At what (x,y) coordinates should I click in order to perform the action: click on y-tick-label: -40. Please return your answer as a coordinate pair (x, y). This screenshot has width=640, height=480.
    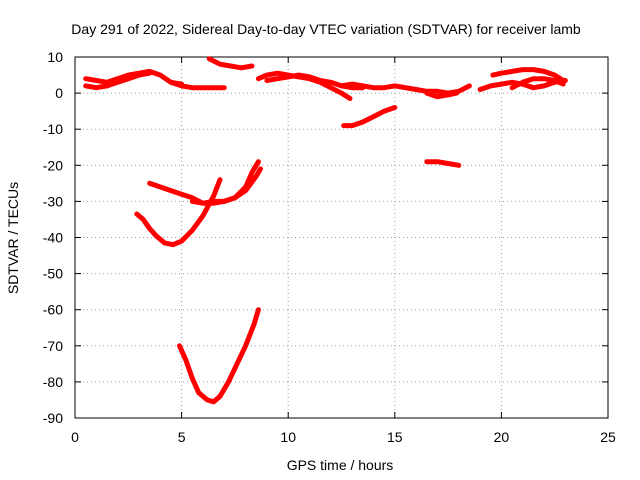
    Looking at the image, I should click on (53, 238).